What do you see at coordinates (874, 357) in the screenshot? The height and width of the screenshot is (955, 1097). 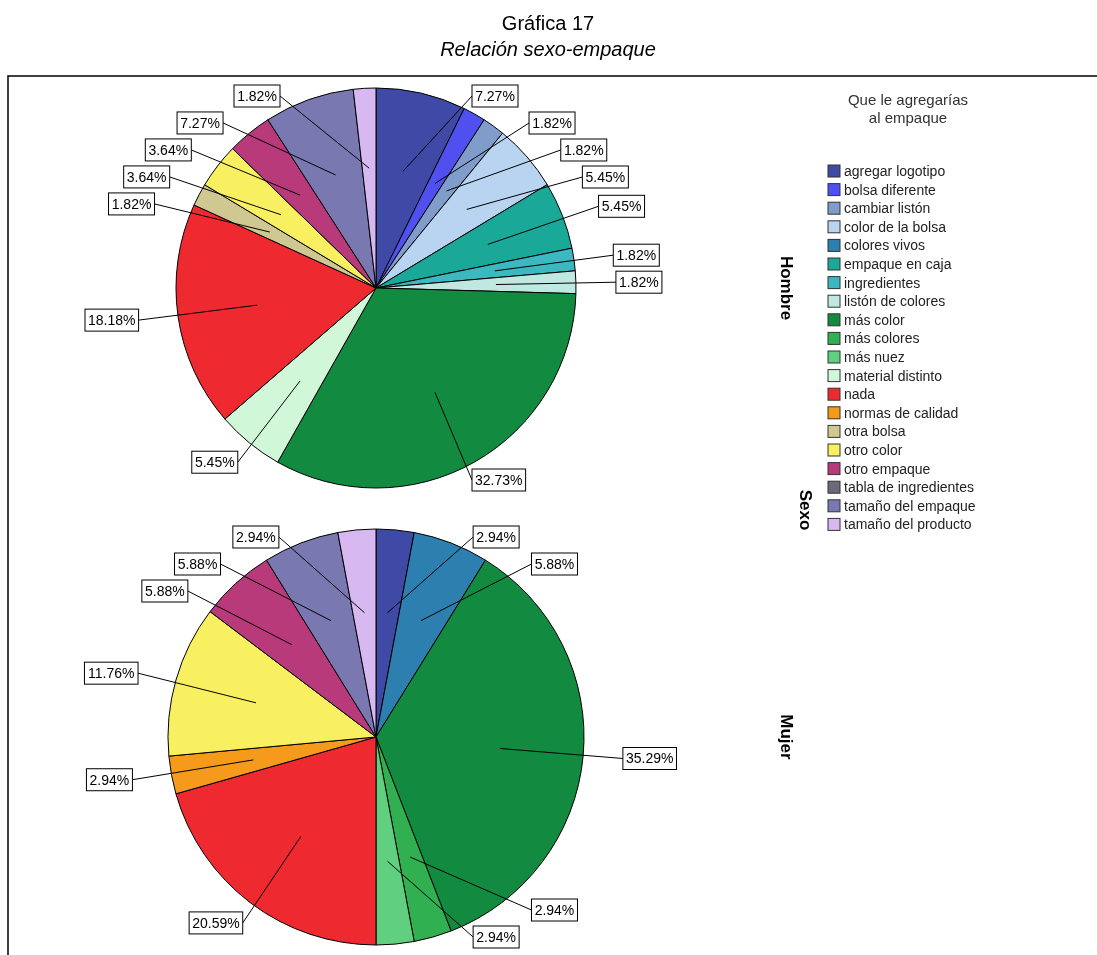 I see `legend-label: más nuez` at bounding box center [874, 357].